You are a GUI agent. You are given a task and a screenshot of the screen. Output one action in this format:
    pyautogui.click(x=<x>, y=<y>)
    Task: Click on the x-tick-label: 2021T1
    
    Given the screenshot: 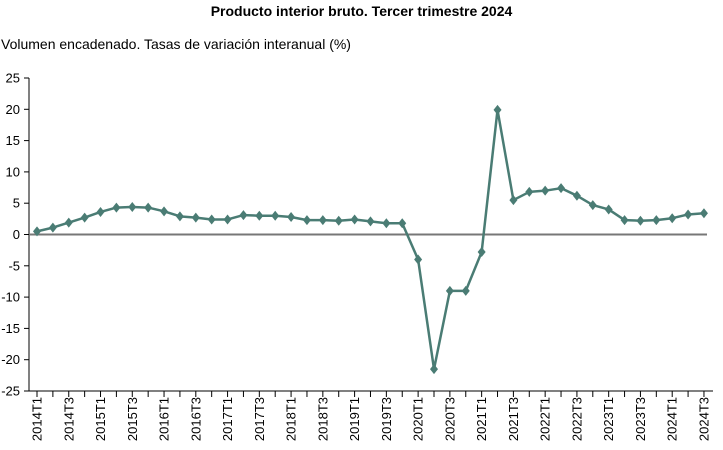 What is the action you would take?
    pyautogui.click(x=481, y=419)
    